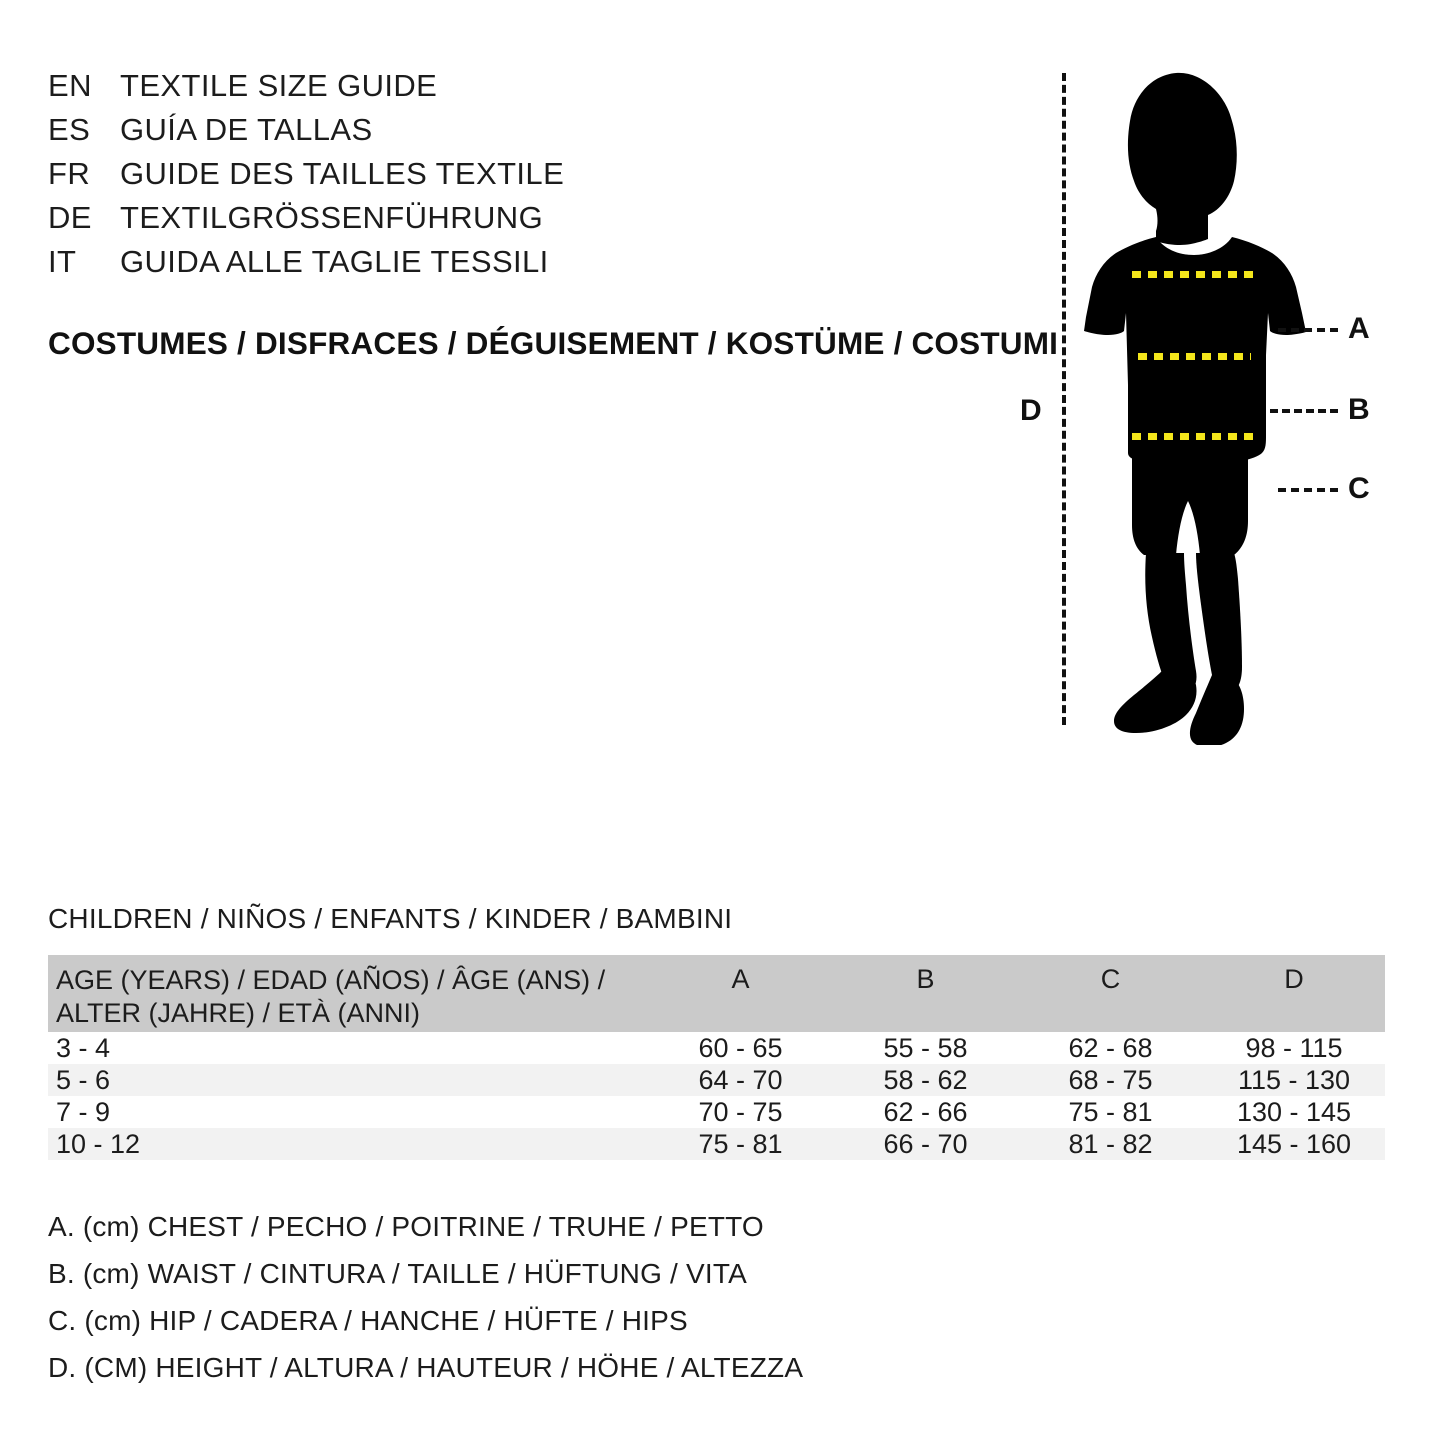  What do you see at coordinates (83, 1079) in the screenshot?
I see `cell-age: 5 - 6` at bounding box center [83, 1079].